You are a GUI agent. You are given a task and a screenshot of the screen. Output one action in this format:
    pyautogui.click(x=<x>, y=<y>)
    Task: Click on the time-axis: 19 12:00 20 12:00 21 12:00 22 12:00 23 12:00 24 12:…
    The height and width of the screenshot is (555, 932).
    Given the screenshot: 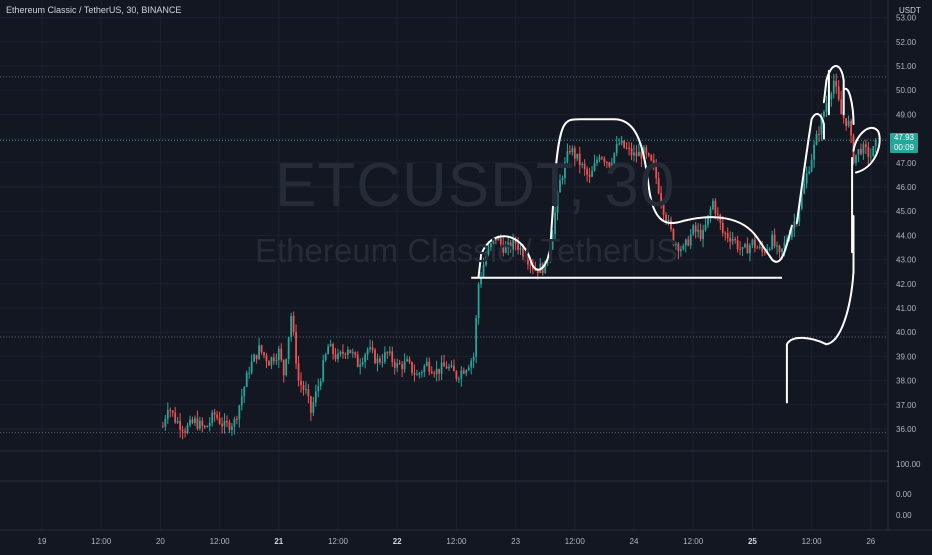 What is the action you would take?
    pyautogui.click(x=466, y=537)
    